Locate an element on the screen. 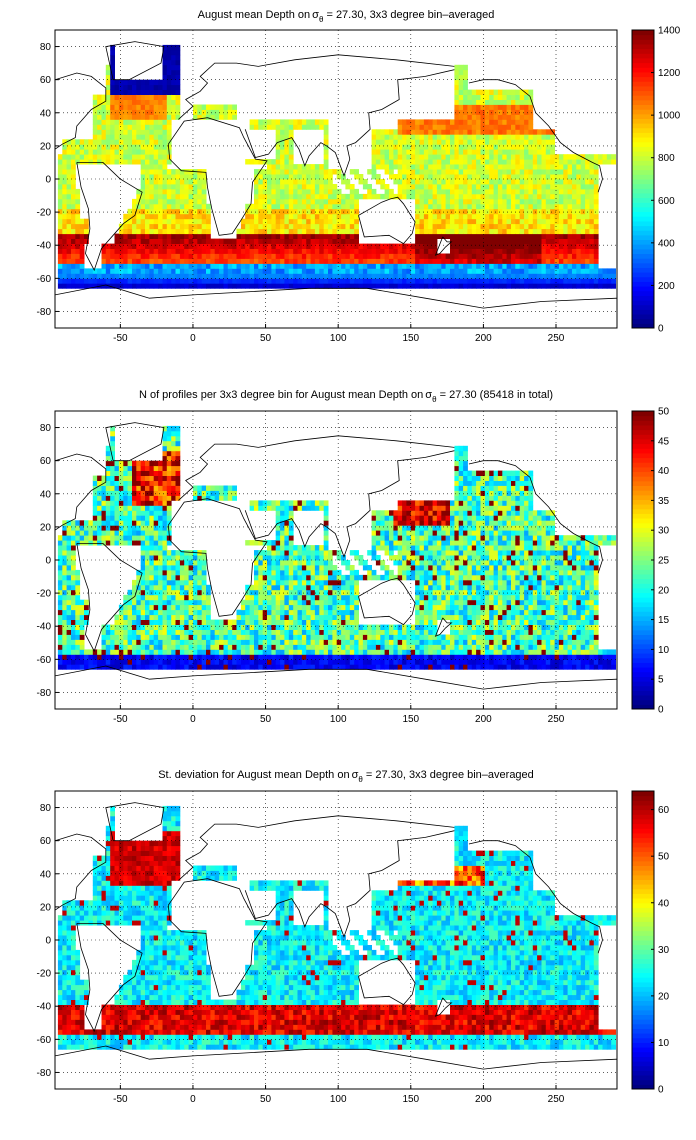 The height and width of the screenshot is (1140, 696). coastline-path is located at coordinates (336, 296).